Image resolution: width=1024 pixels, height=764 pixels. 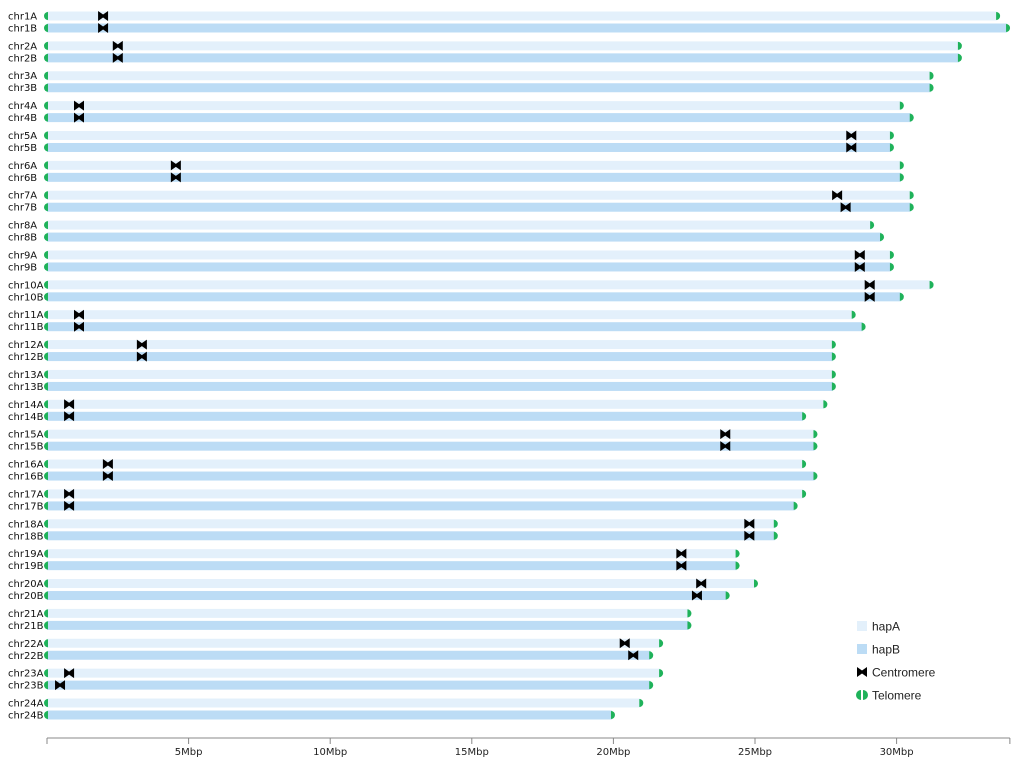 I want to click on chromosome-chr23A: chr23A, so click(x=336, y=674).